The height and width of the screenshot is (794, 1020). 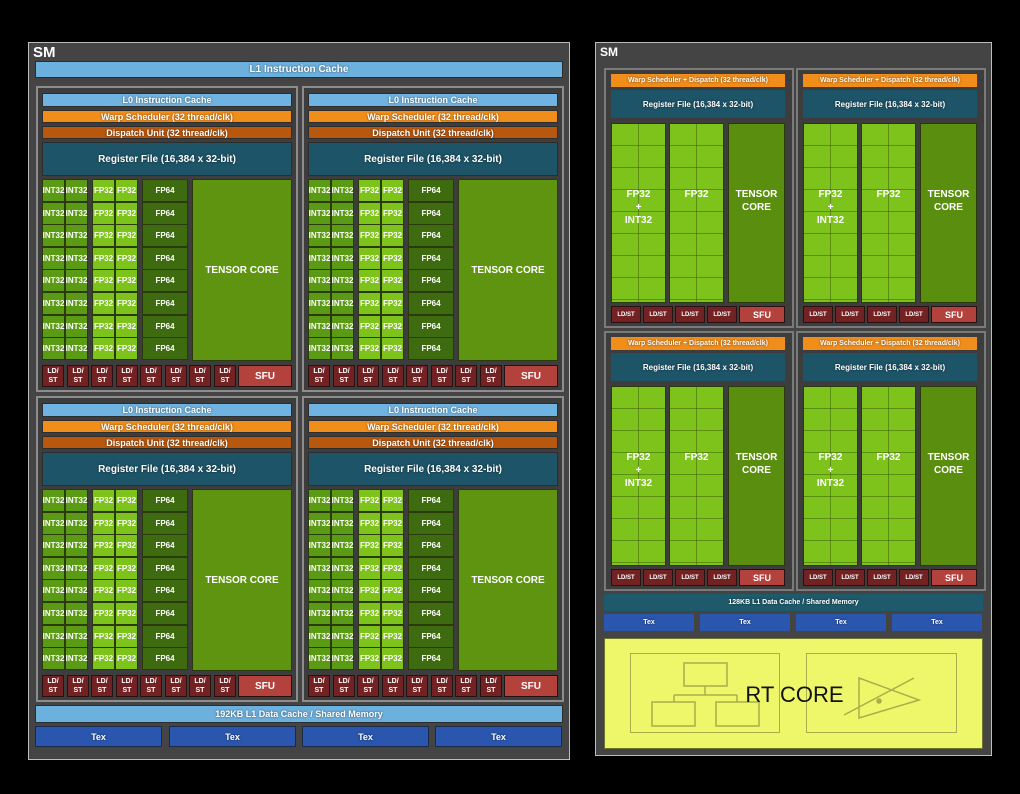 What do you see at coordinates (242, 270) in the screenshot?
I see `tensor-core: TENSOR CORE` at bounding box center [242, 270].